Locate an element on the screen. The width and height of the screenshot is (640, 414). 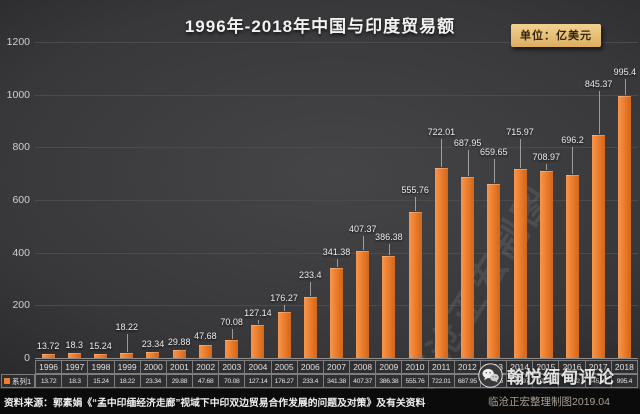
bar-value-label: 341.38 is located at coordinates (336, 252).